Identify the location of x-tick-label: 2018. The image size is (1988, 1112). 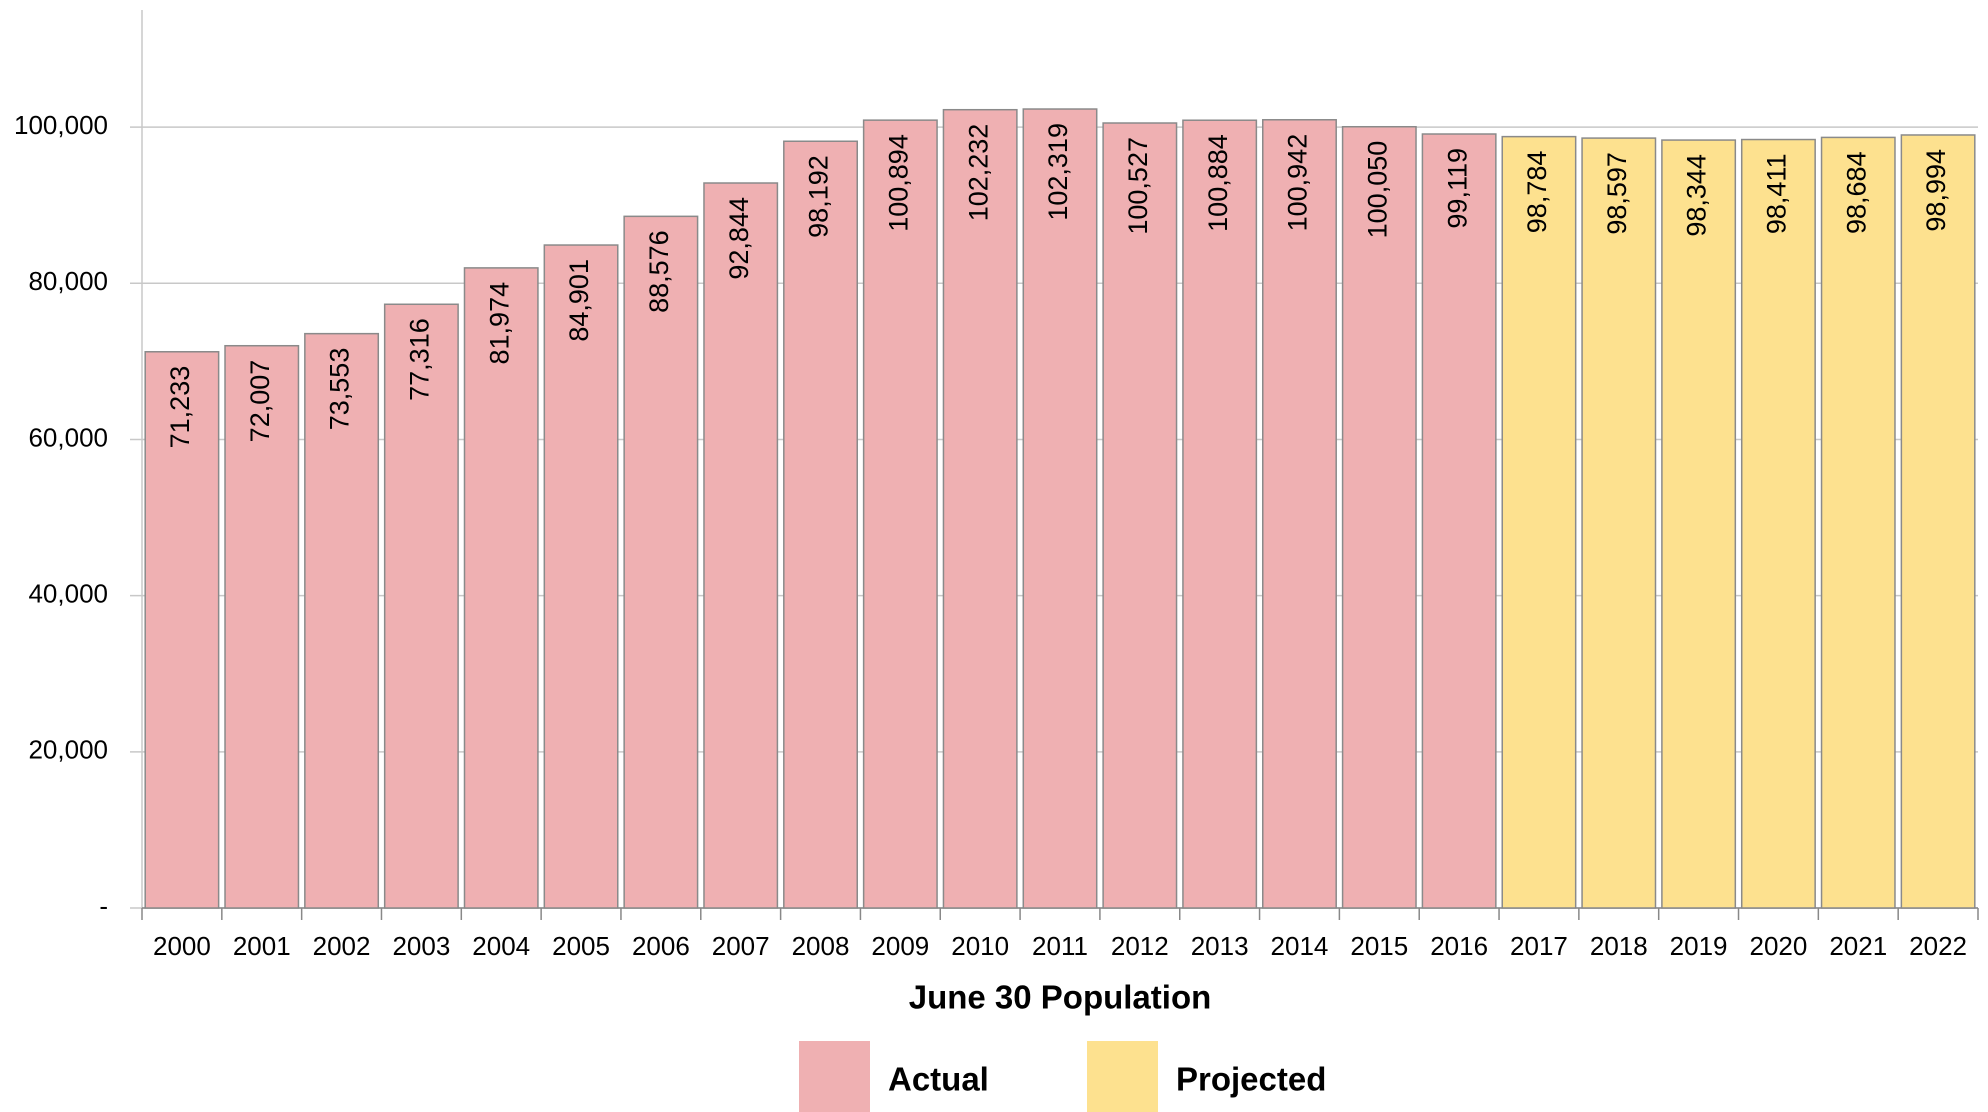
(1619, 946).